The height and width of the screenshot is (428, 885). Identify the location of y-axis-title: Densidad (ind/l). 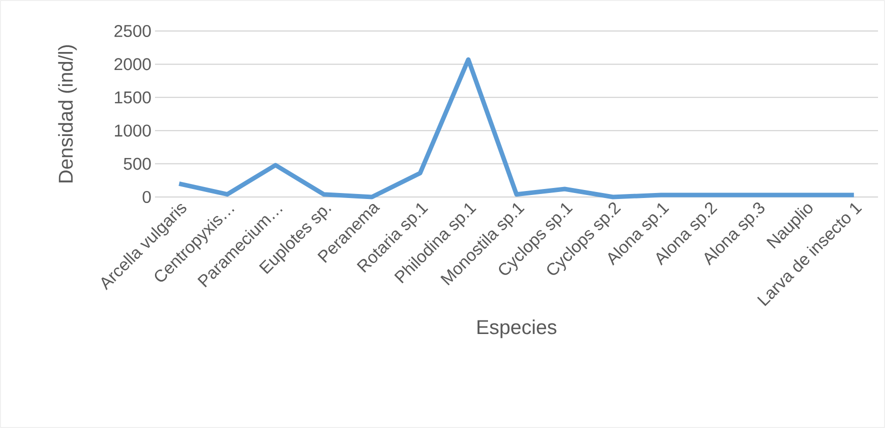
(67, 113).